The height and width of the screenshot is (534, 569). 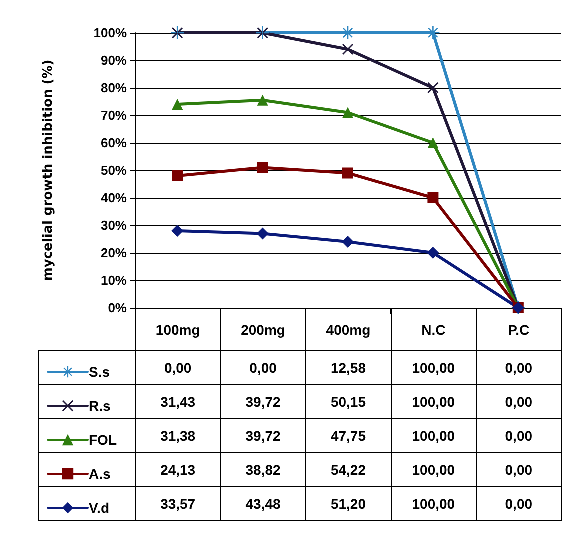 I want to click on y-tick-label: 20%, so click(x=114, y=253).